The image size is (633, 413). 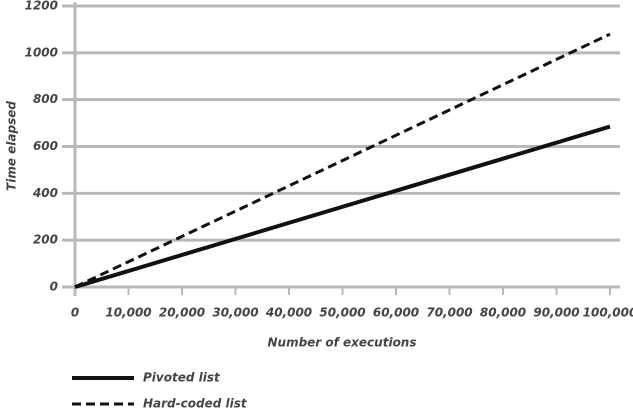 I want to click on x-tick-label: 30,000, so click(x=235, y=313).